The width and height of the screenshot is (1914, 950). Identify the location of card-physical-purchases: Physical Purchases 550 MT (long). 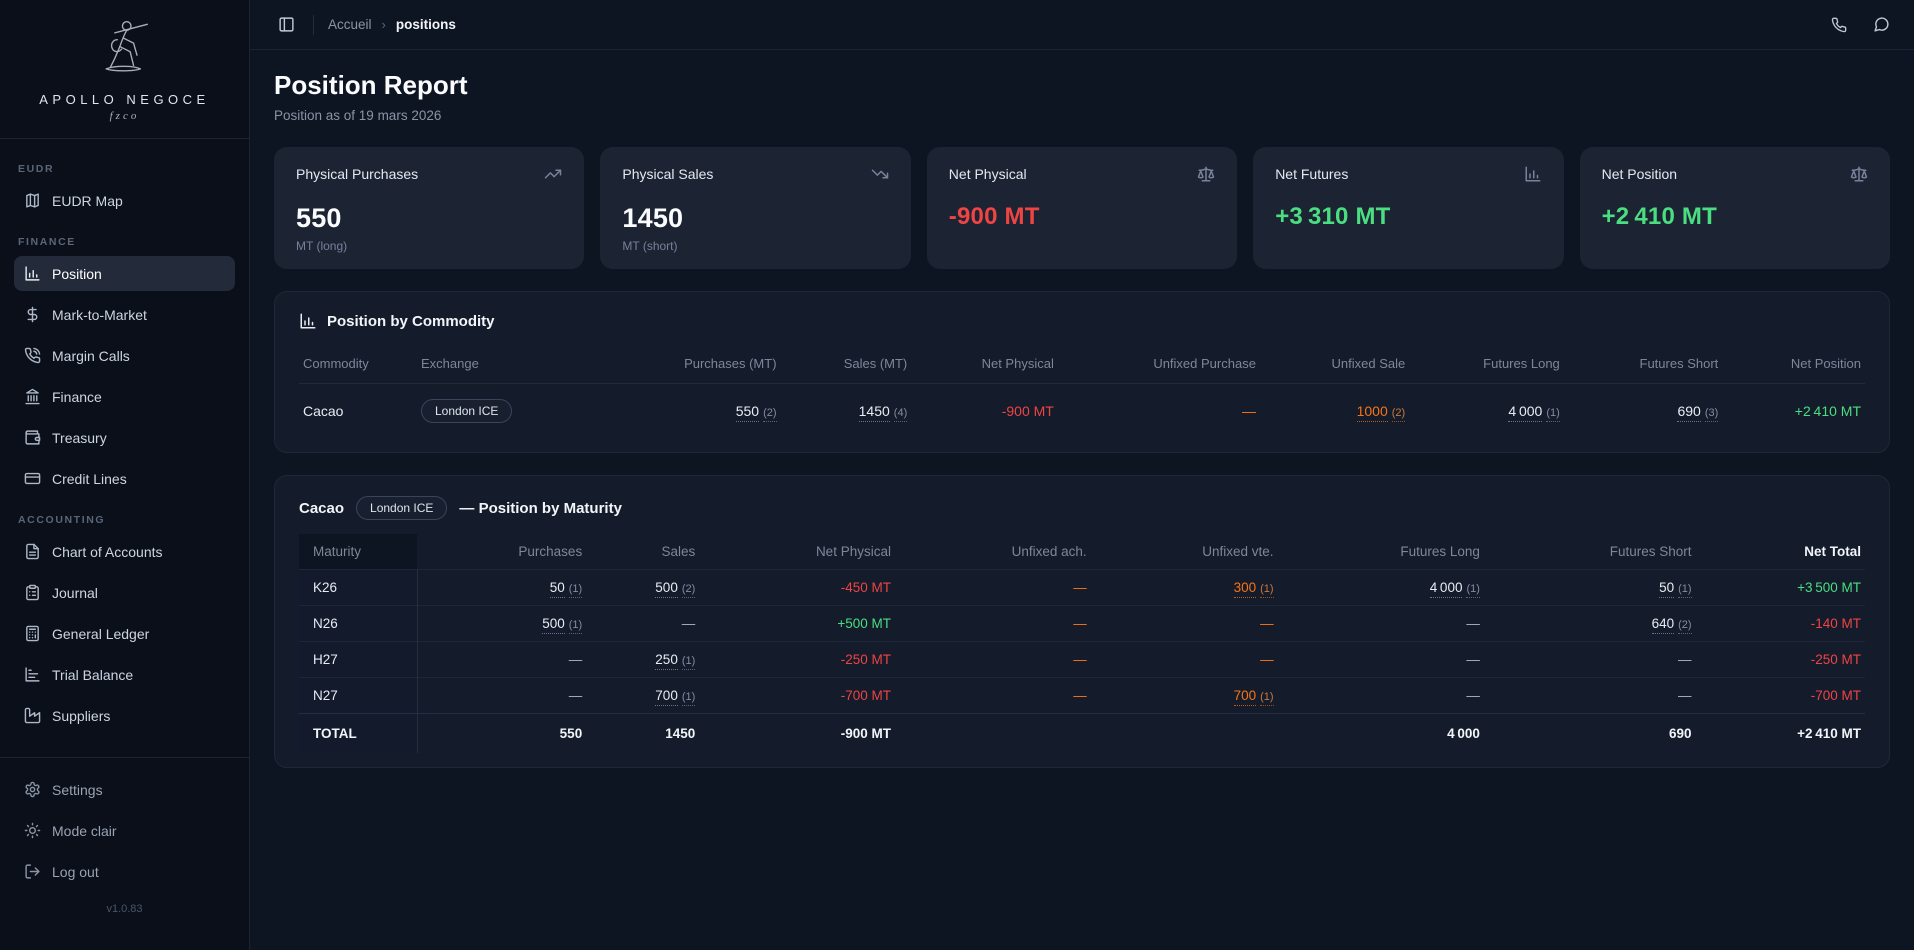
(429, 208).